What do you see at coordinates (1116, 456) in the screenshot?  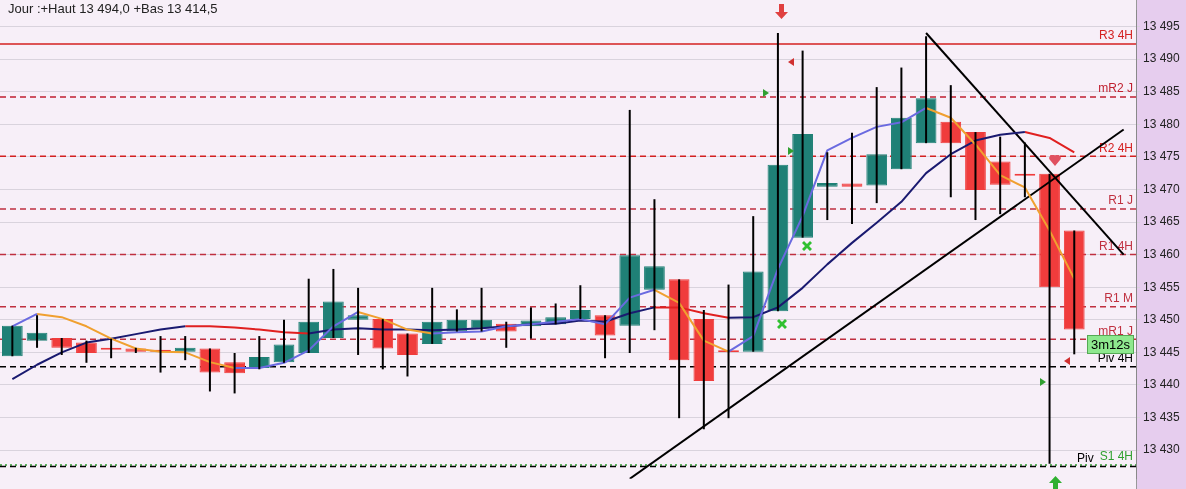 I see `ref-line-label: S1 4H` at bounding box center [1116, 456].